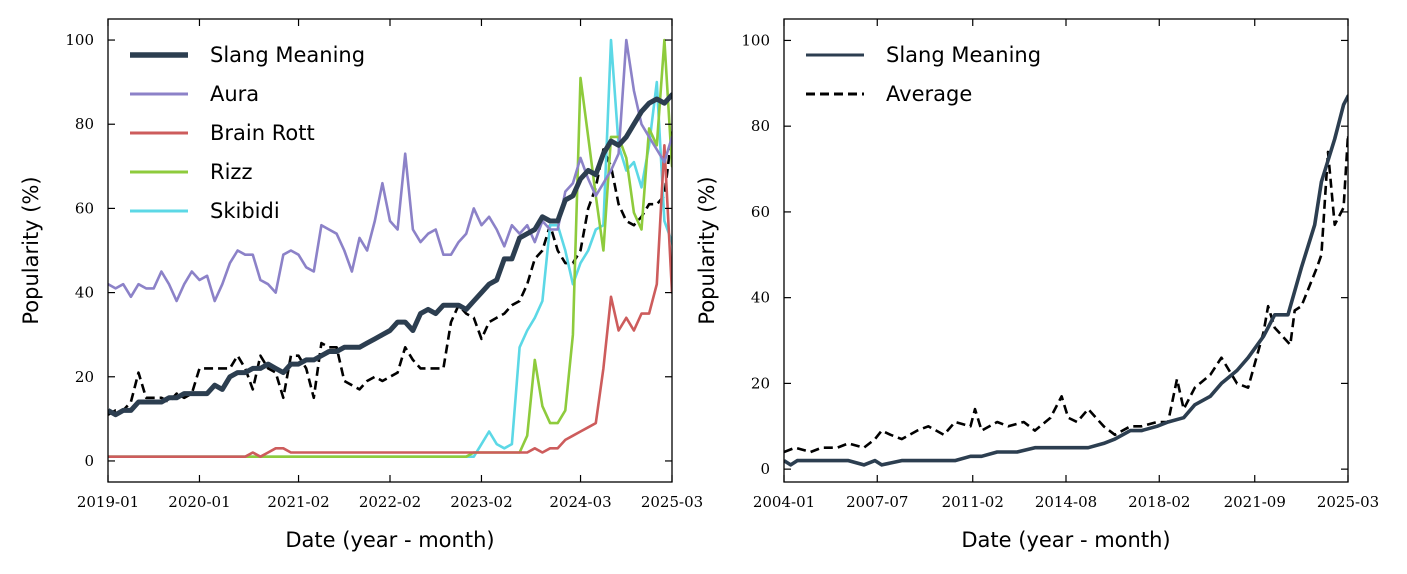 The height and width of the screenshot is (574, 1407). Describe the element at coordinates (245, 211) in the screenshot. I see `legend-label: Skibidi` at that location.